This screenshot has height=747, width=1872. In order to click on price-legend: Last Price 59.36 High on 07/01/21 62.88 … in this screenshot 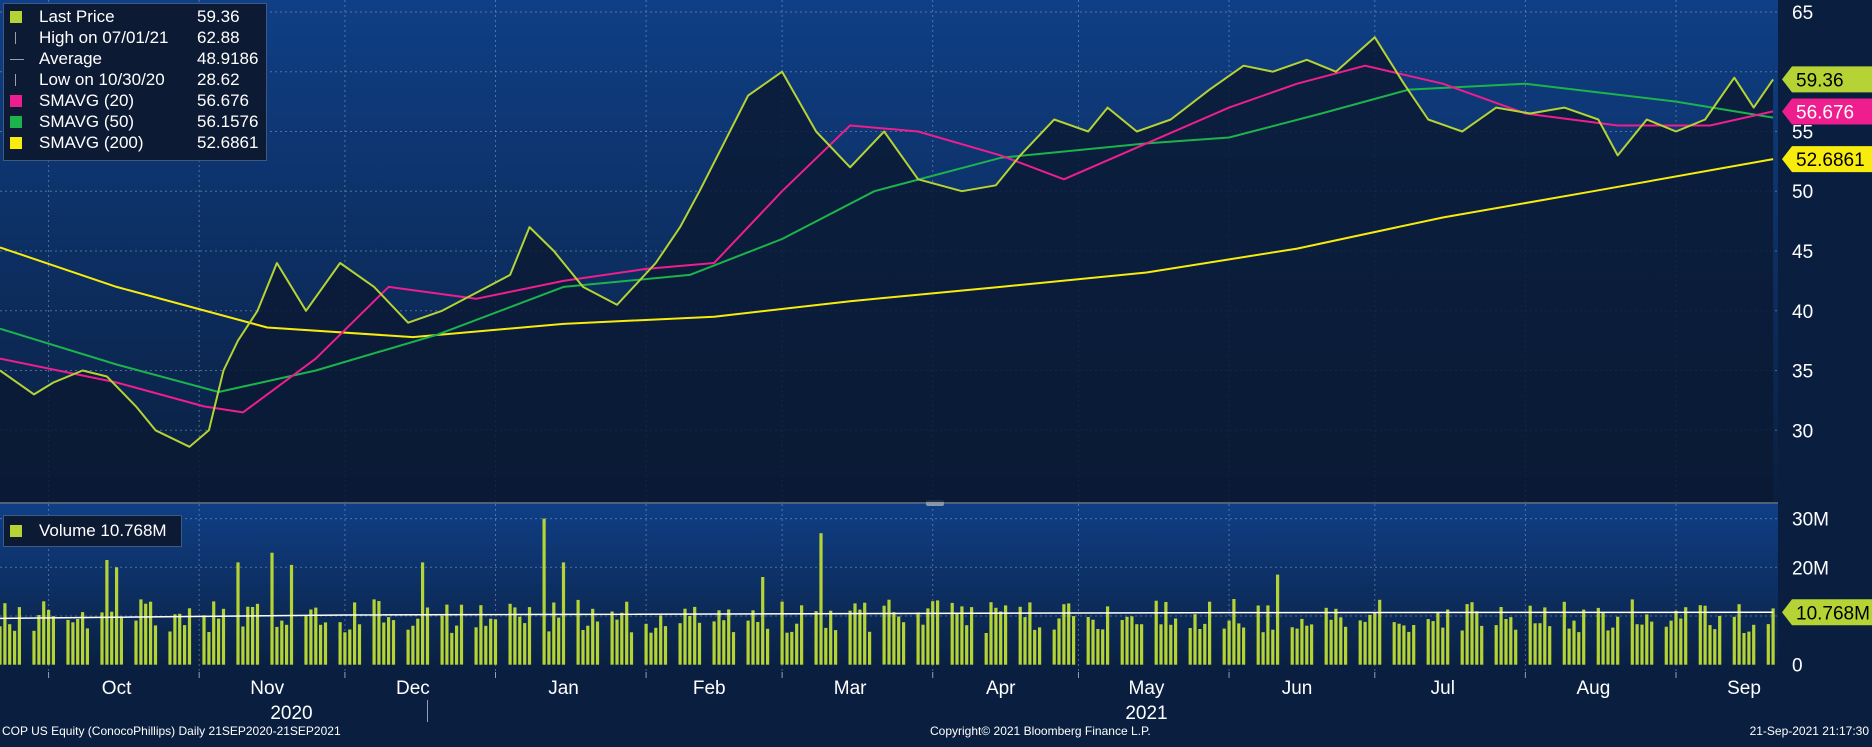, I will do `click(135, 82)`.